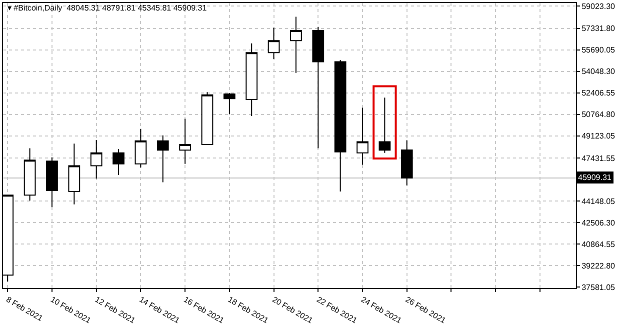 The width and height of the screenshot is (620, 328). What do you see at coordinates (599, 158) in the screenshot?
I see `y-tick-label: 47431.55` at bounding box center [599, 158].